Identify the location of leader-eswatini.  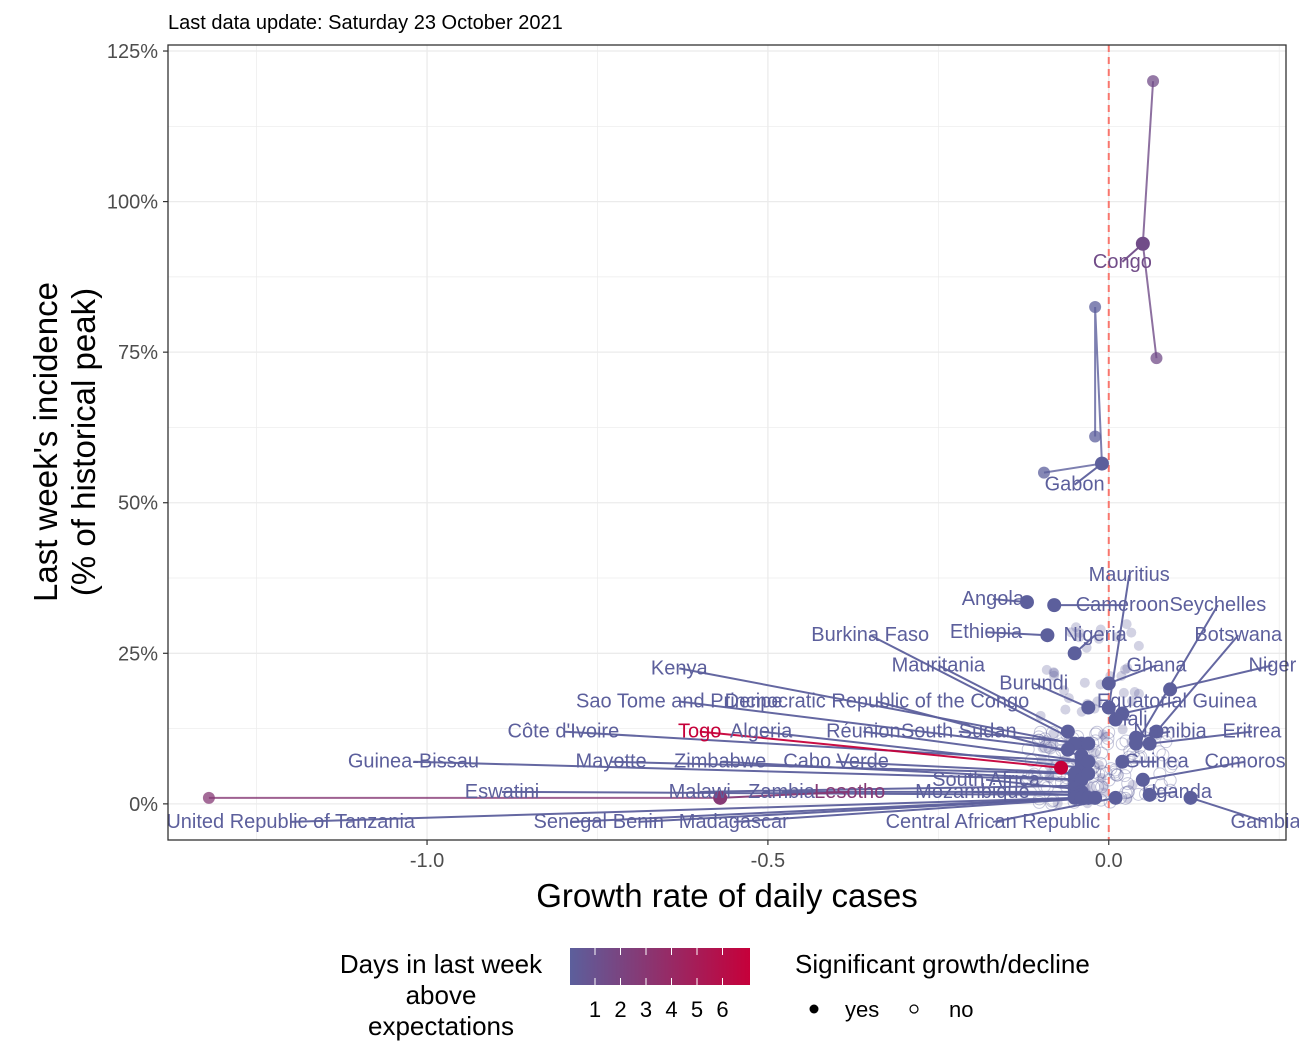
(788, 793).